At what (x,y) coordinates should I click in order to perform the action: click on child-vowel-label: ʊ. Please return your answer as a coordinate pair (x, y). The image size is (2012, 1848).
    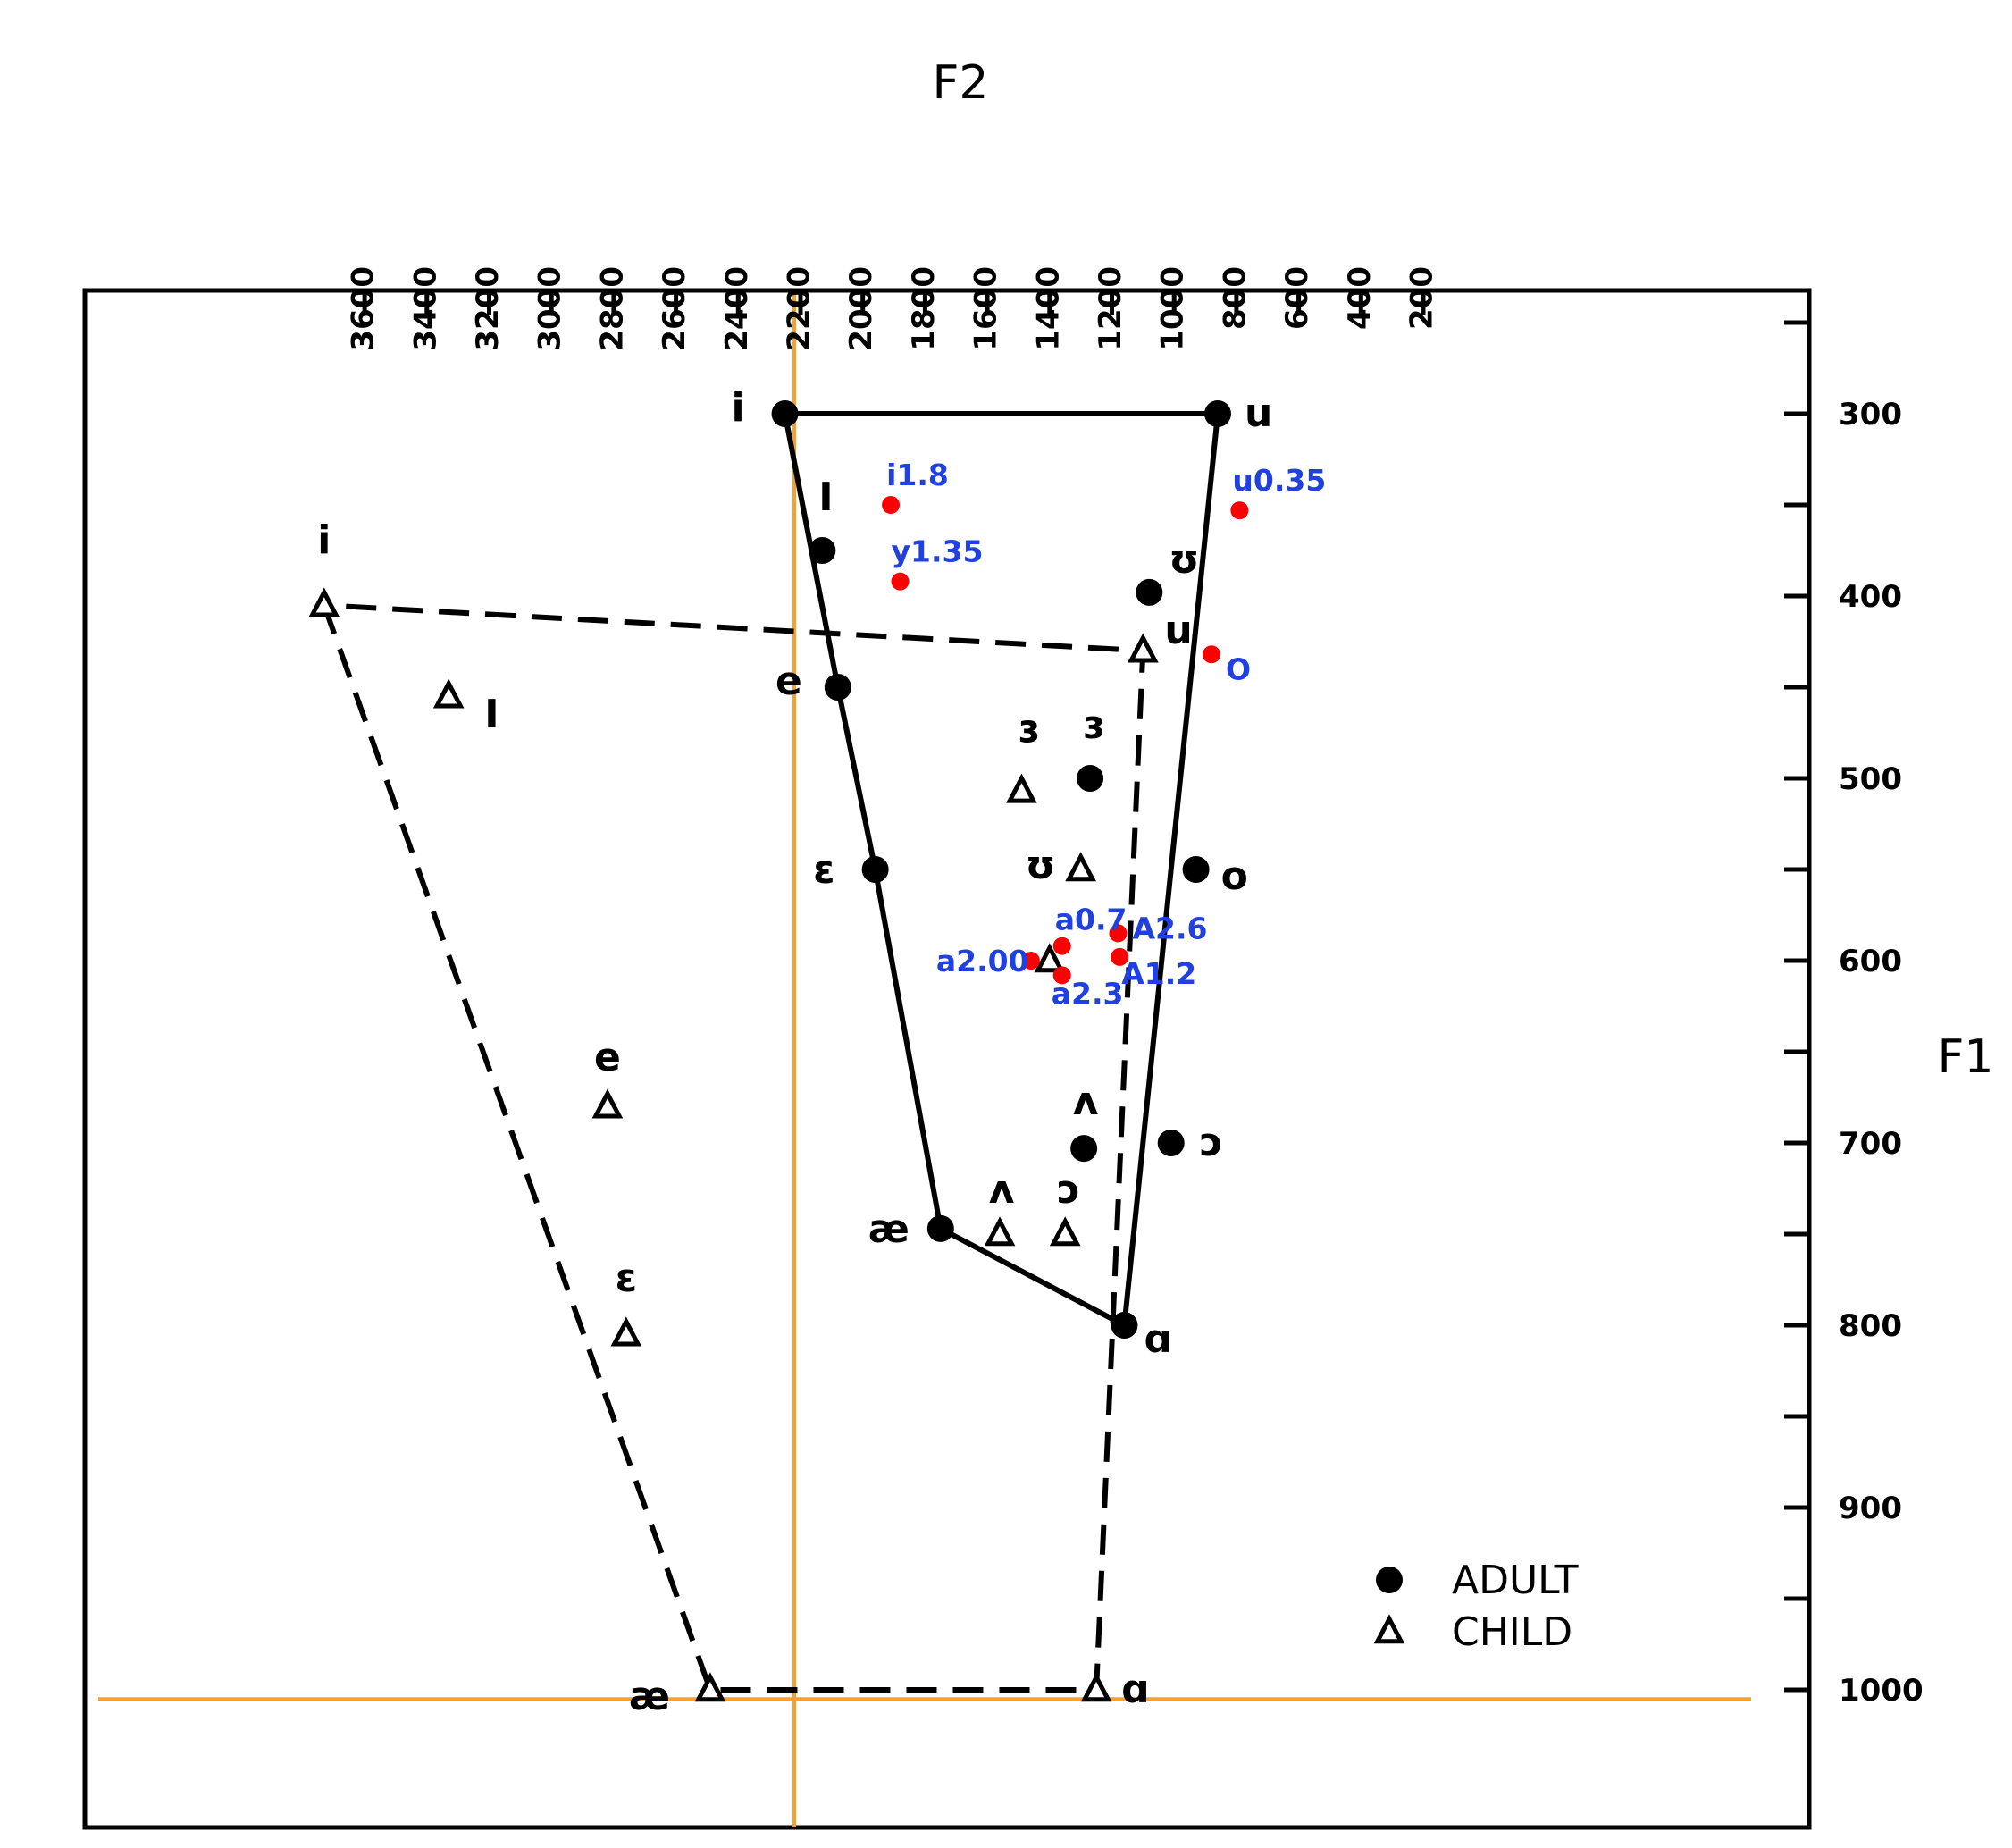
    Looking at the image, I should click on (1041, 865).